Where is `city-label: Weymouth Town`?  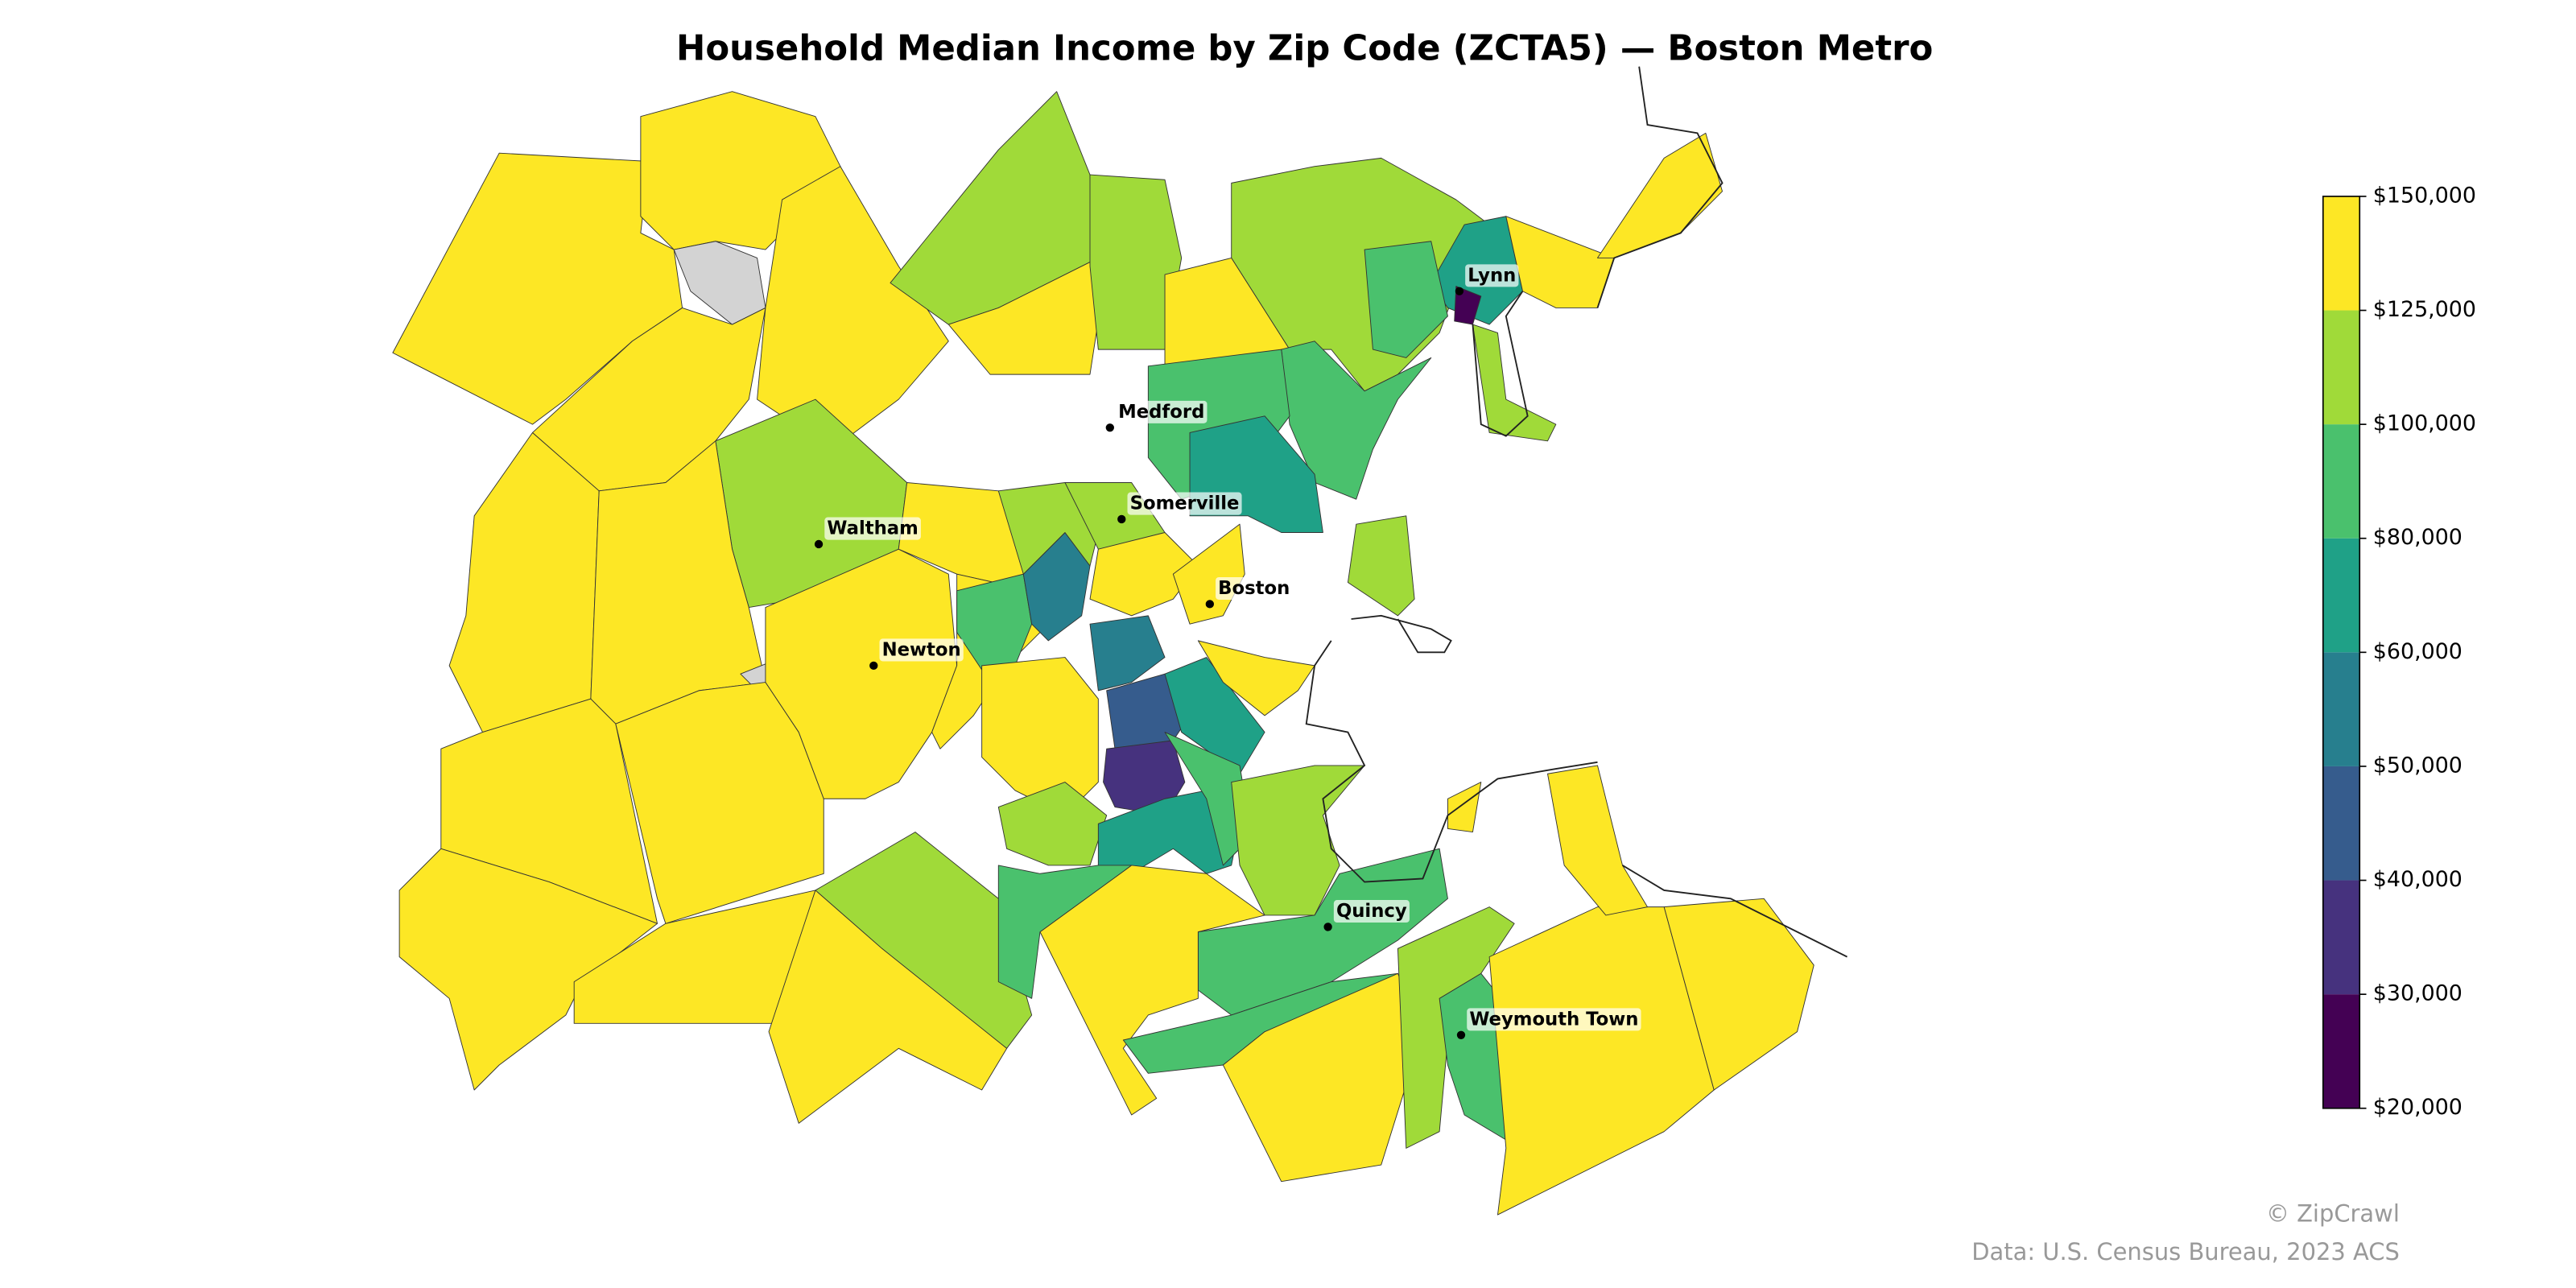 city-label: Weymouth Town is located at coordinates (1553, 1019).